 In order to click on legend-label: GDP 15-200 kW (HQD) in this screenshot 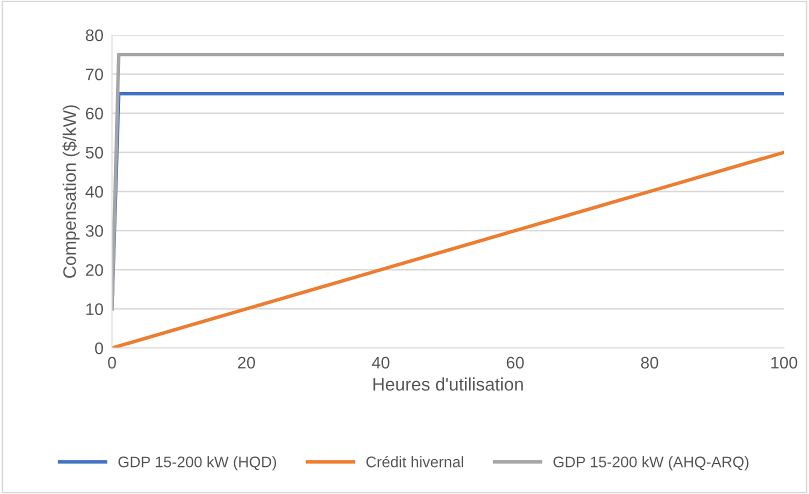, I will do `click(197, 463)`.